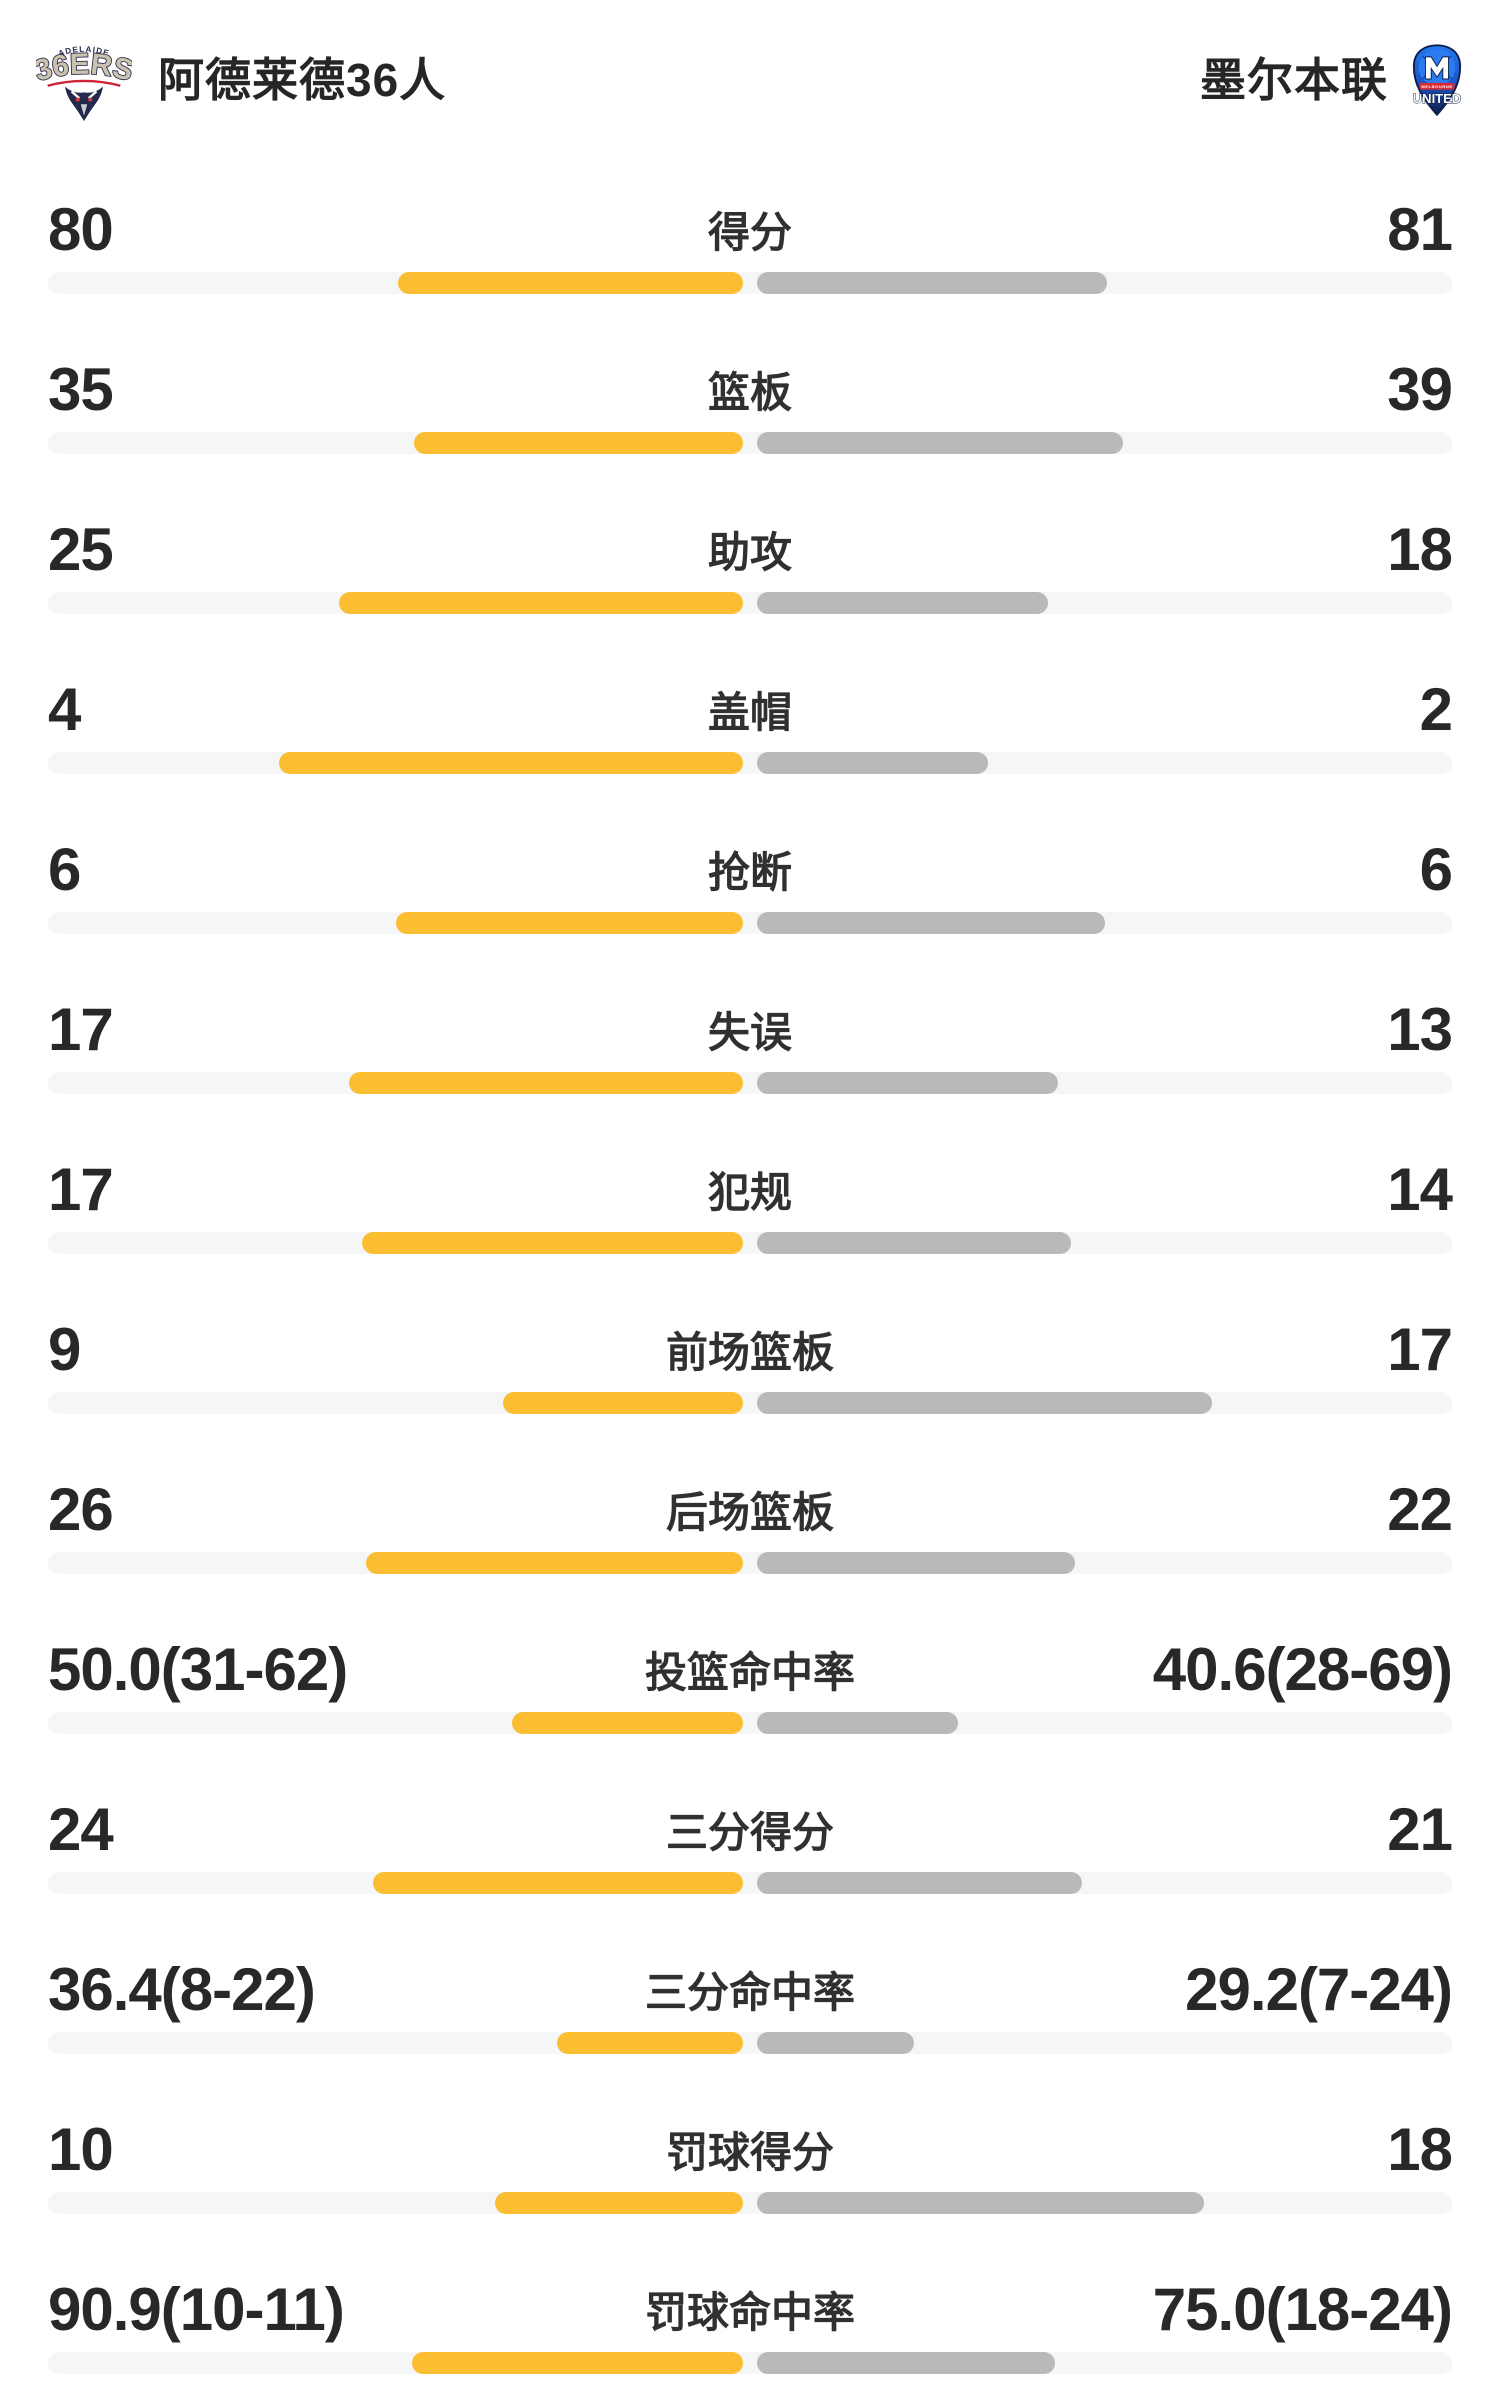  I want to click on away-team: 墨尔本联 MELBOURNE UNITED, so click(1332, 80).